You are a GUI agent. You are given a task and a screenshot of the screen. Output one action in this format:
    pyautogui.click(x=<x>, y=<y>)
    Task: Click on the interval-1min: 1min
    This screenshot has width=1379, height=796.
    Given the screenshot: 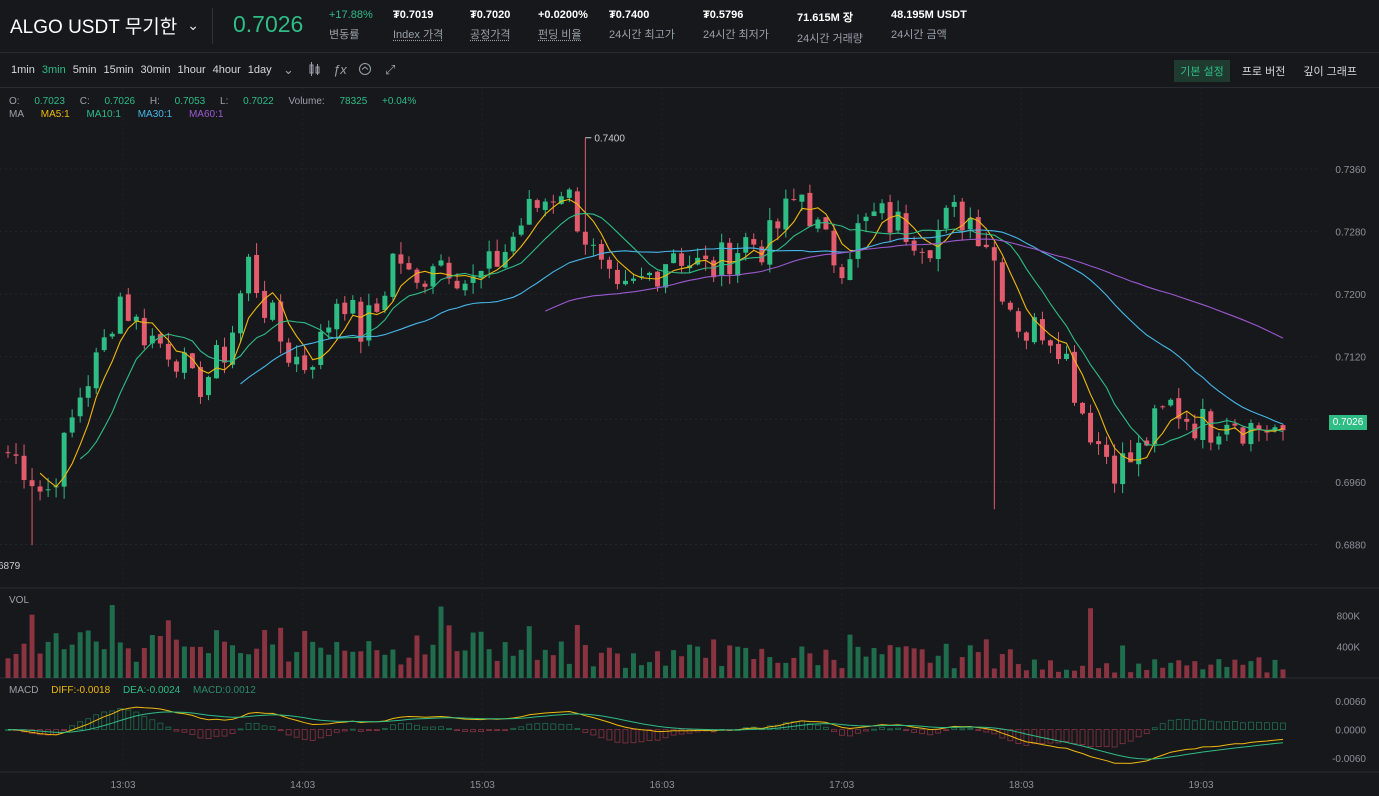 What is the action you would take?
    pyautogui.click(x=23, y=70)
    